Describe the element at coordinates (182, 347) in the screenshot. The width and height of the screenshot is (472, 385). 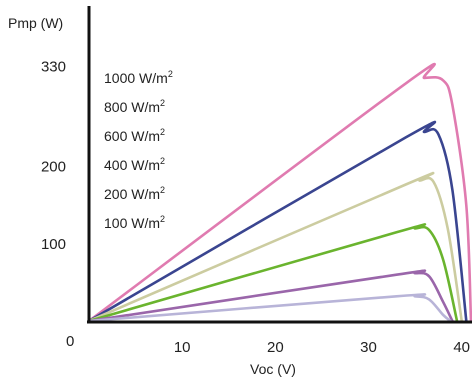
I see `x-tick-label-10: 10` at that location.